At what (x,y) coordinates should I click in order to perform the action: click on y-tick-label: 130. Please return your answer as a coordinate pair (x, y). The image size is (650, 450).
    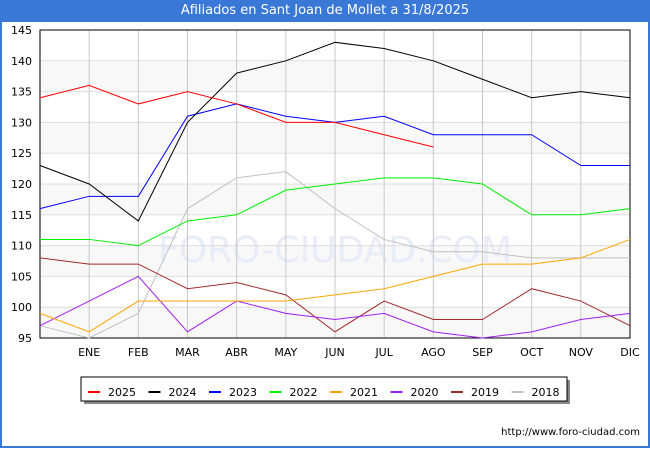
    Looking at the image, I should click on (21, 122).